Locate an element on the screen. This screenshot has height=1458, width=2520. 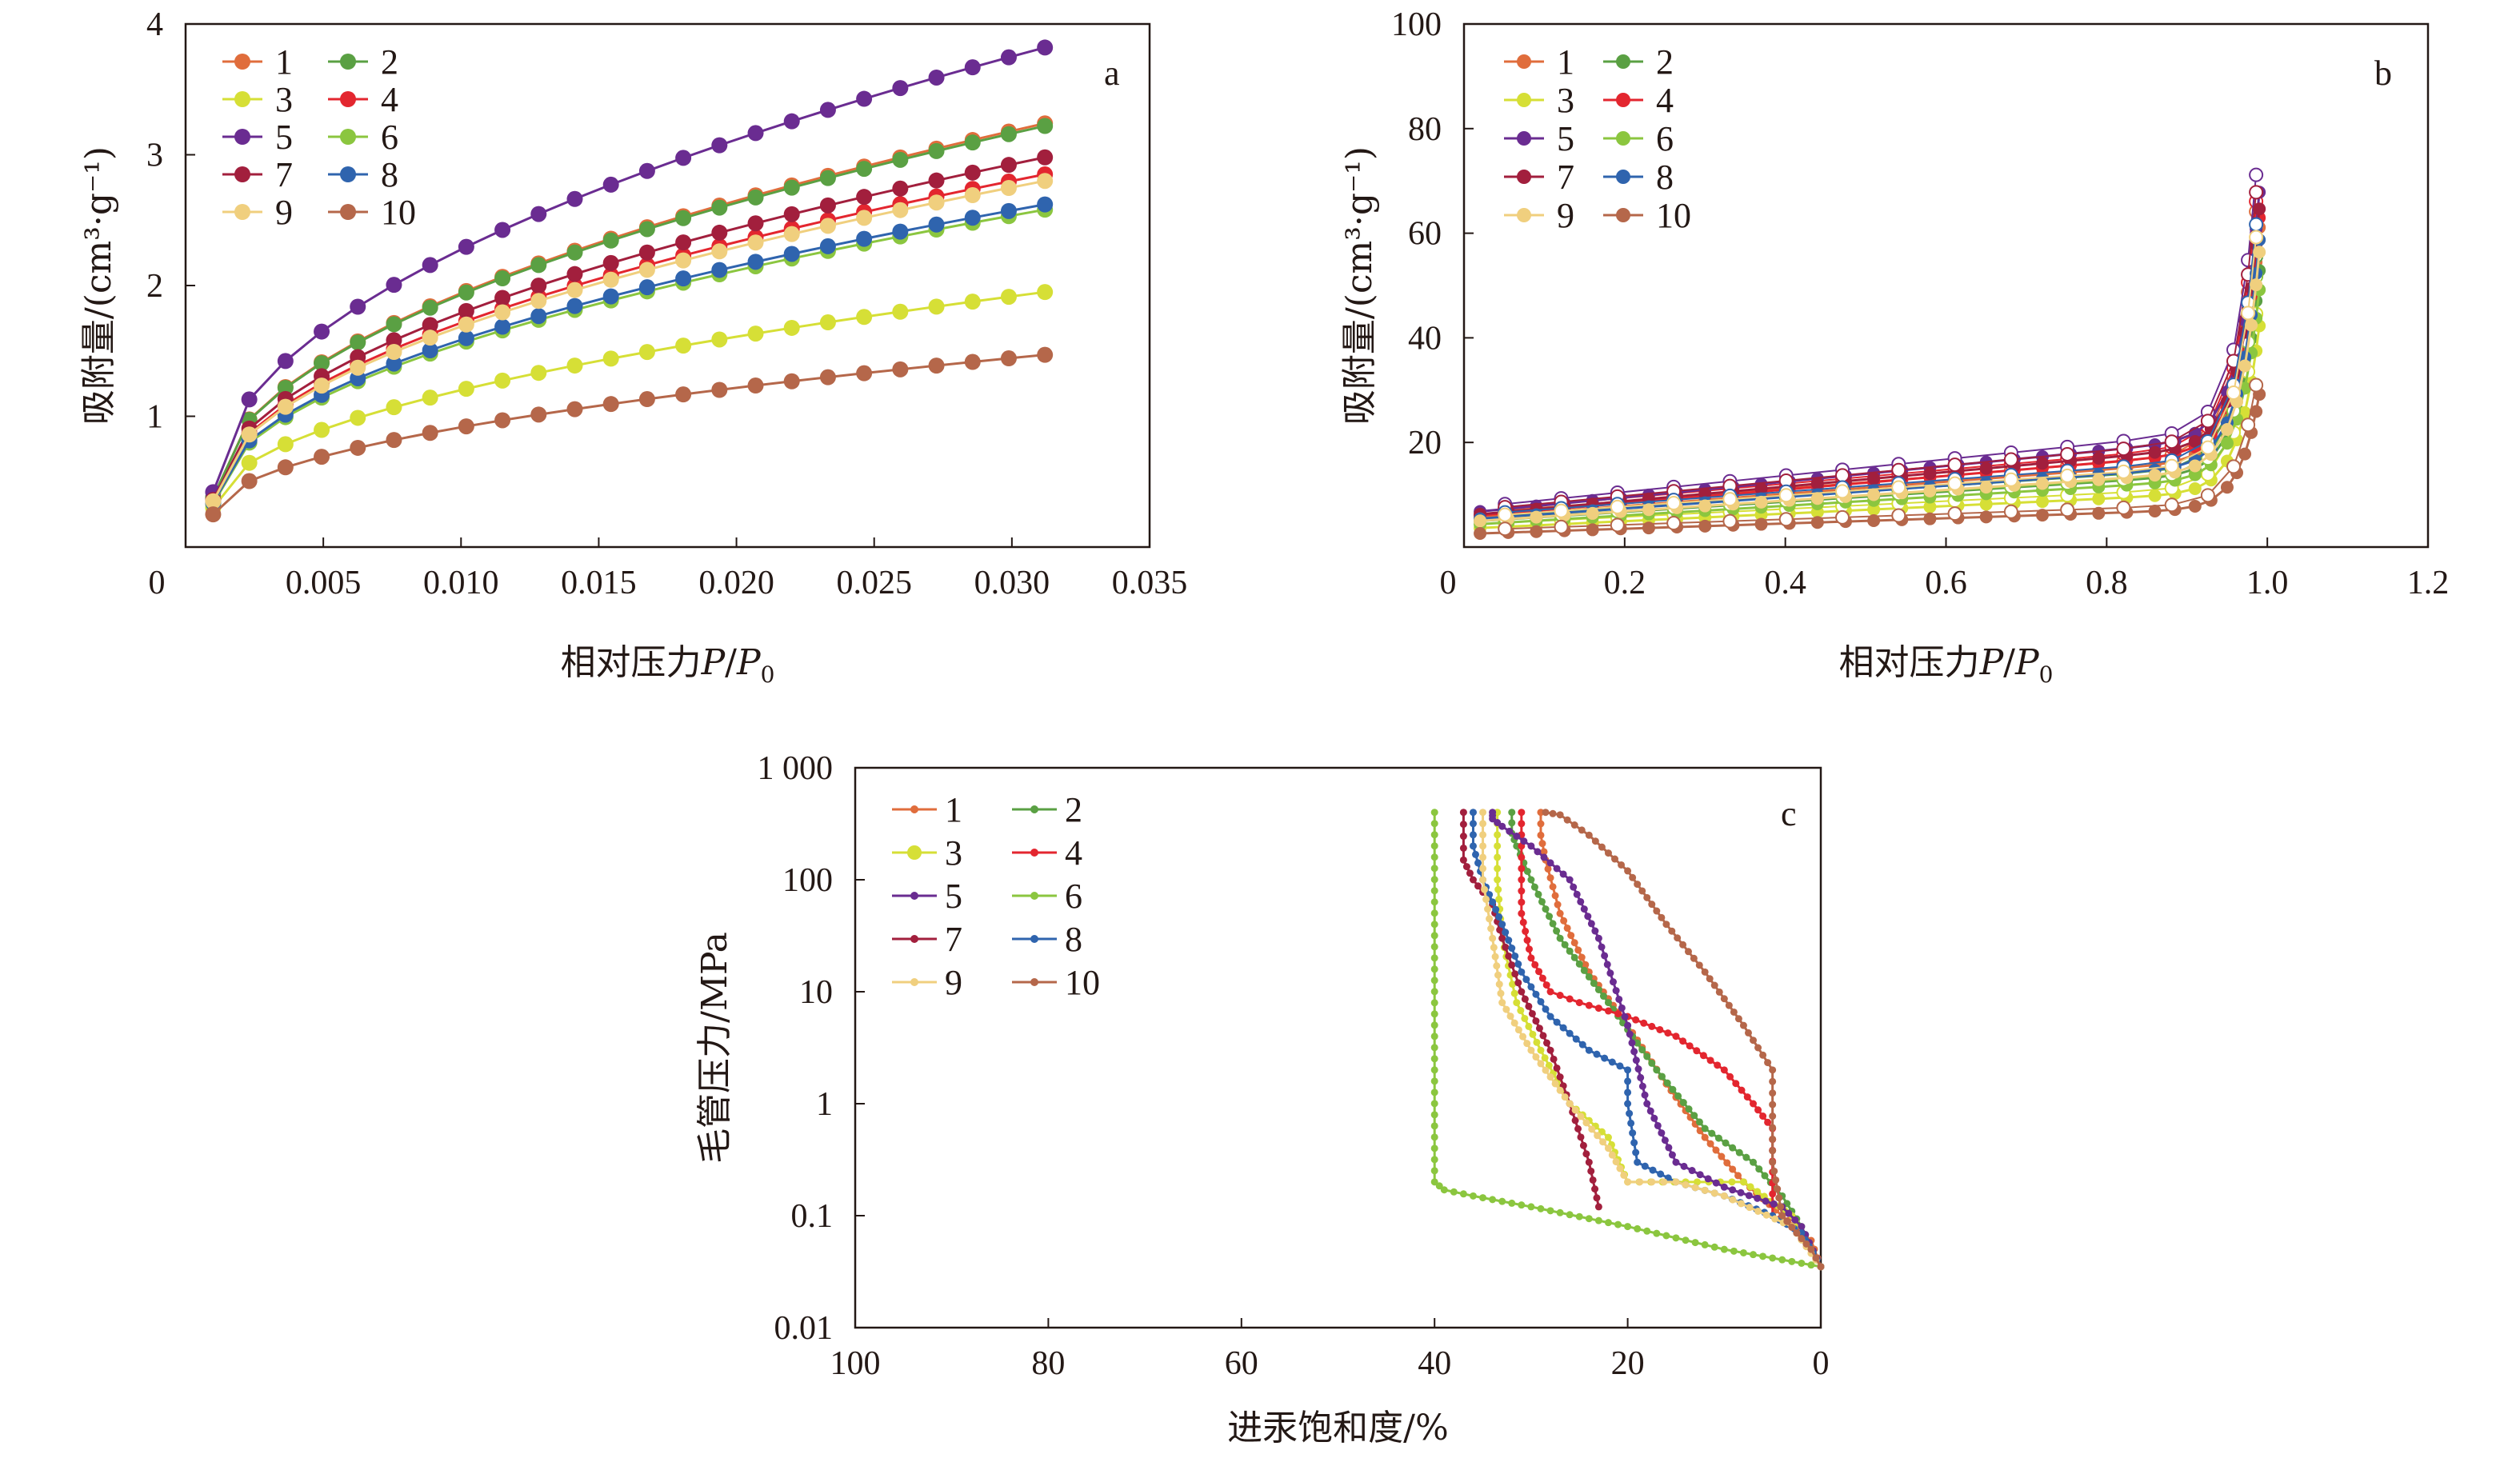
panel-a-xtick-label: 0.030 is located at coordinates (1012, 583).